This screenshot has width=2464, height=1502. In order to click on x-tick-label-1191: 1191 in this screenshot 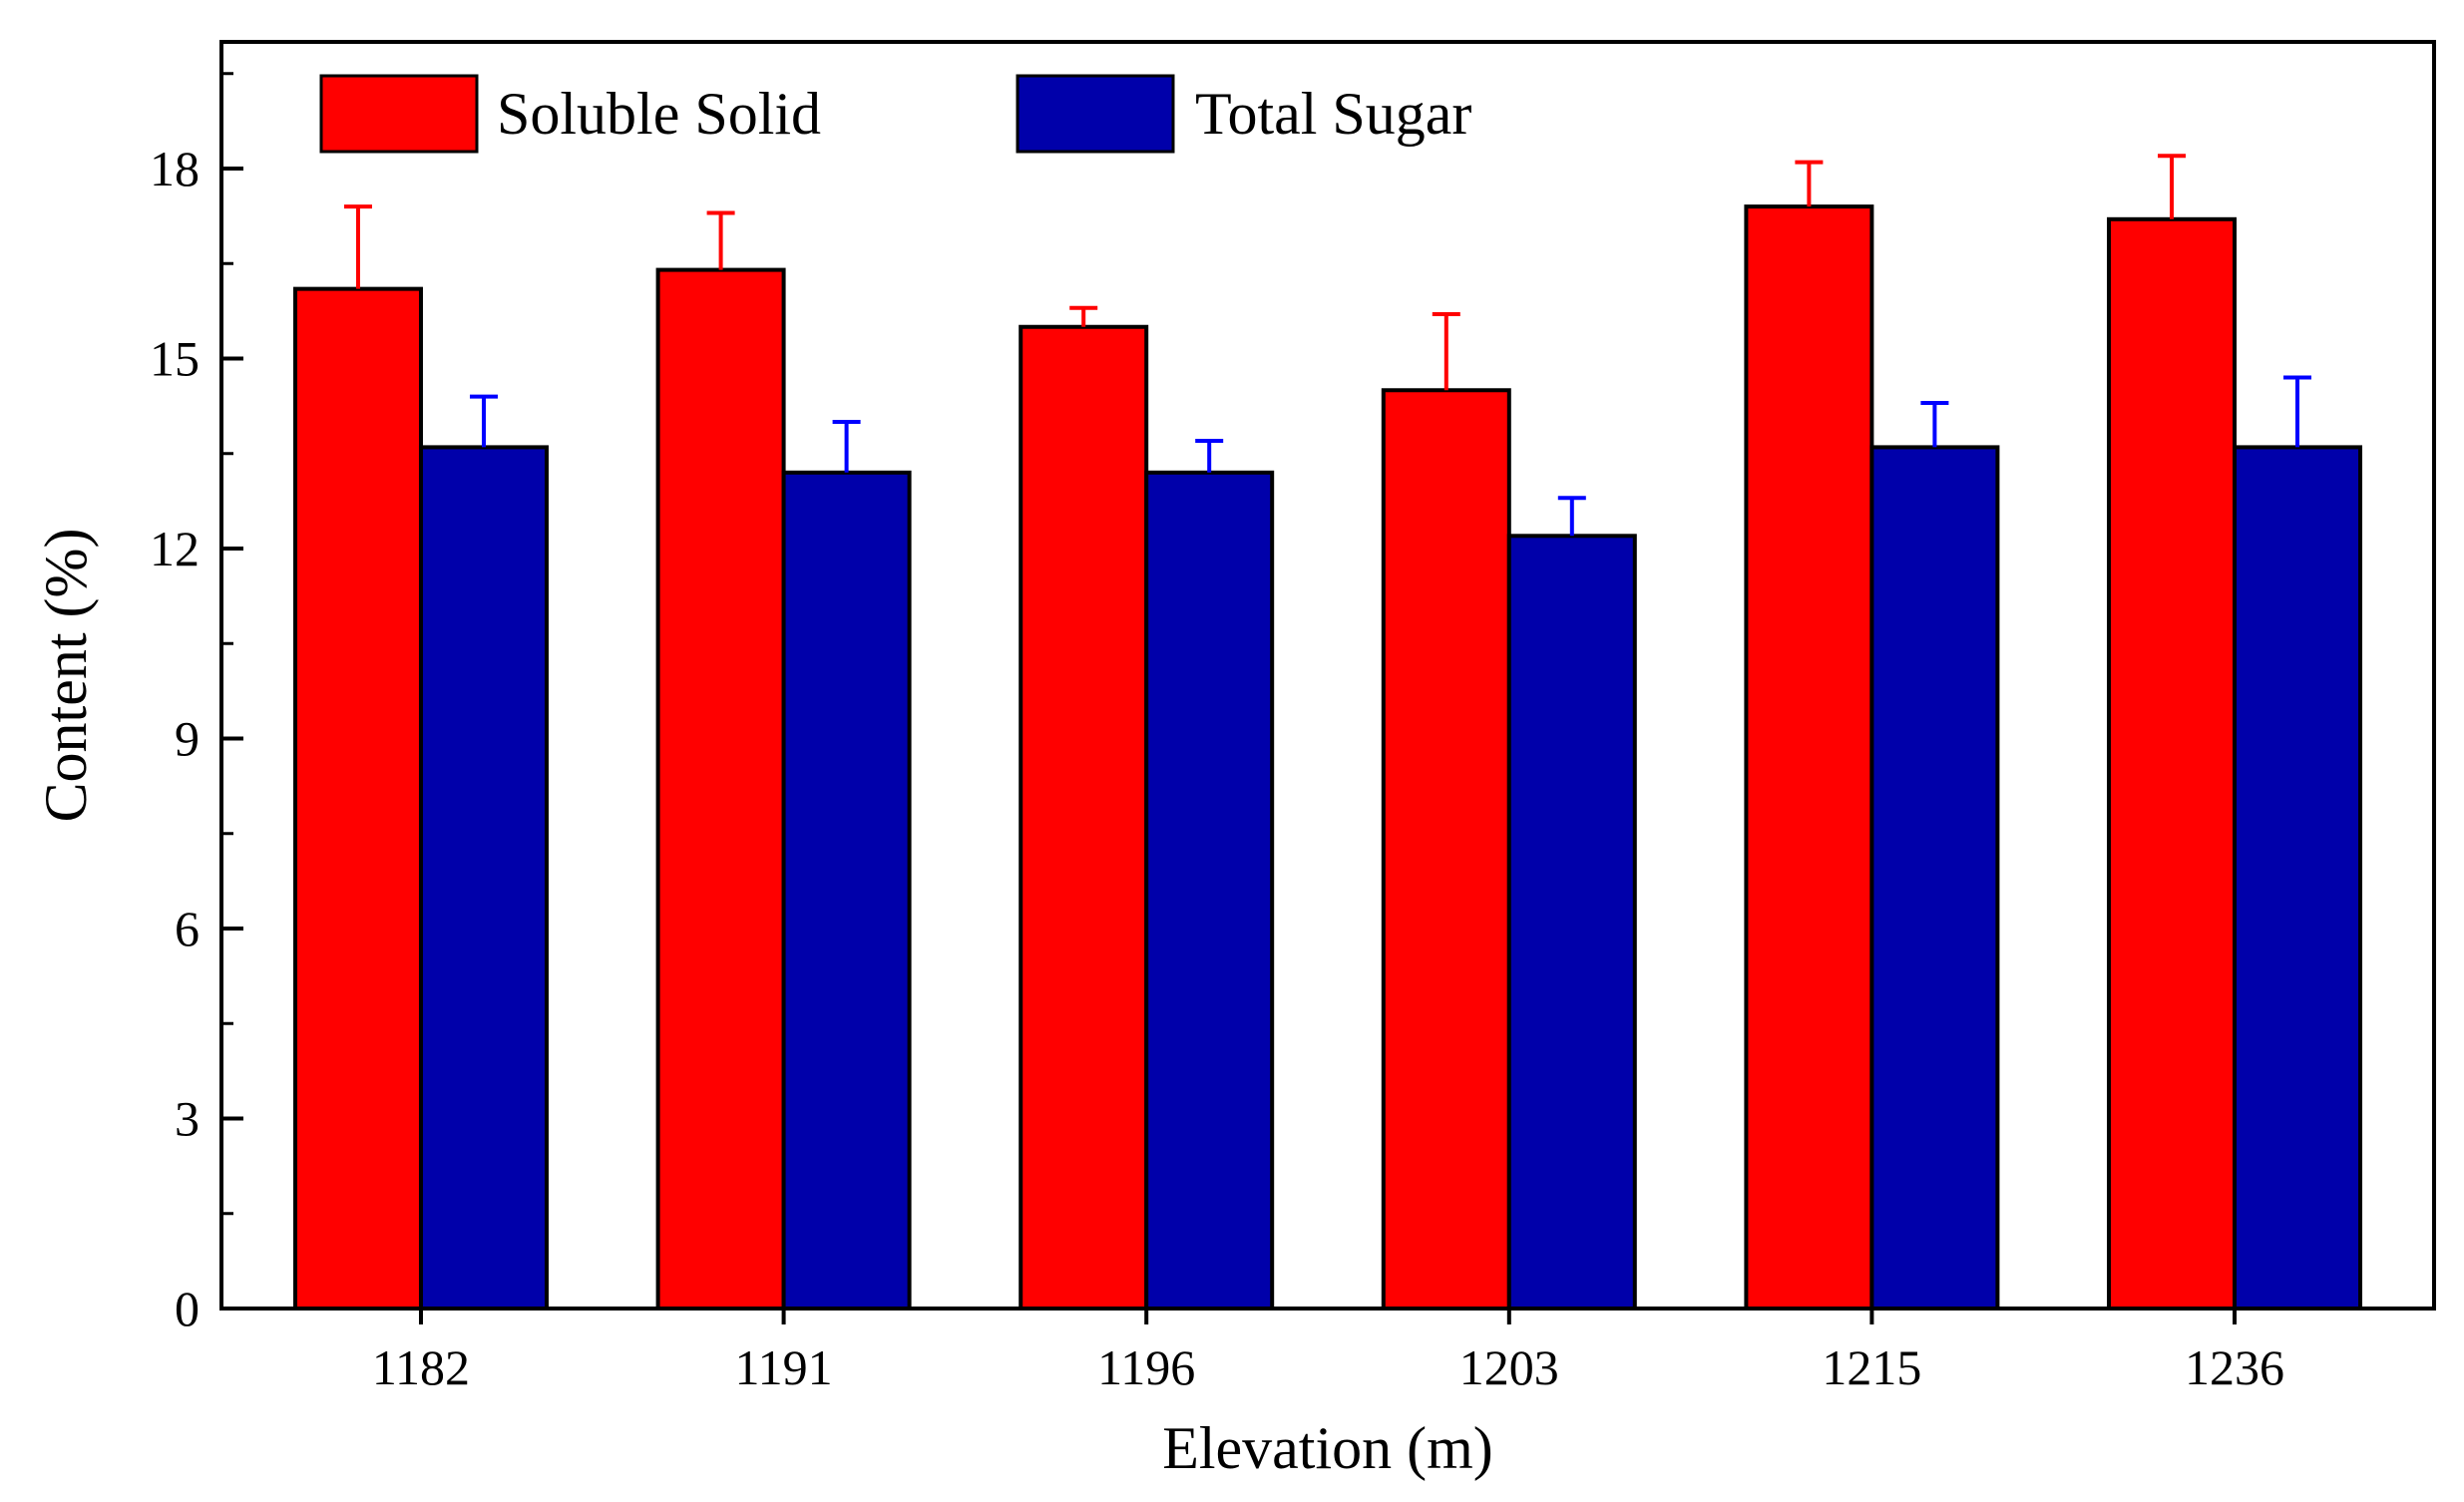, I will do `click(784, 1367)`.